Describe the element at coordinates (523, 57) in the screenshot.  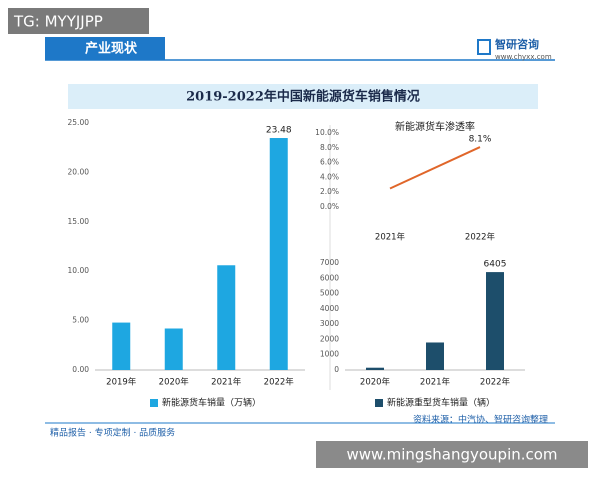
I see `site: www.chyxx.com` at that location.